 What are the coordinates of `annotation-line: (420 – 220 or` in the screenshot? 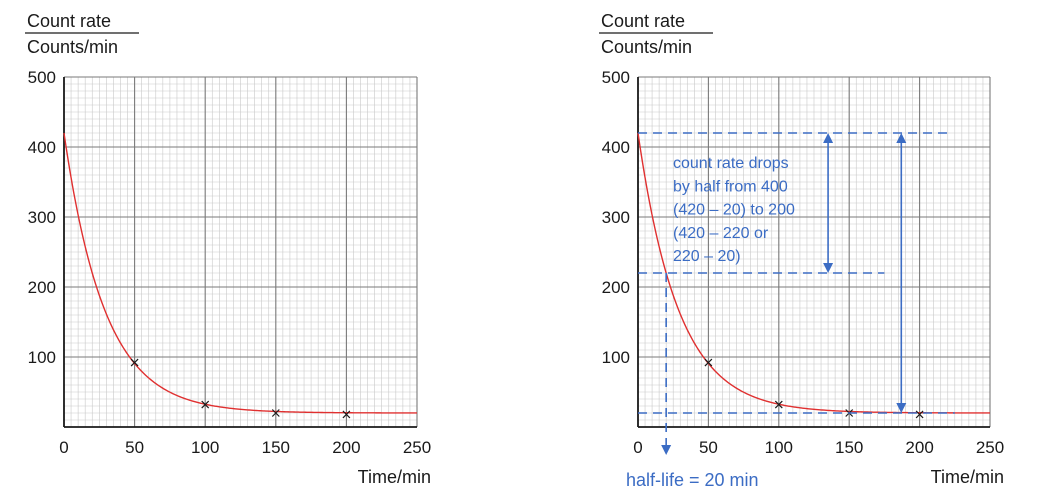 It's located at (721, 233).